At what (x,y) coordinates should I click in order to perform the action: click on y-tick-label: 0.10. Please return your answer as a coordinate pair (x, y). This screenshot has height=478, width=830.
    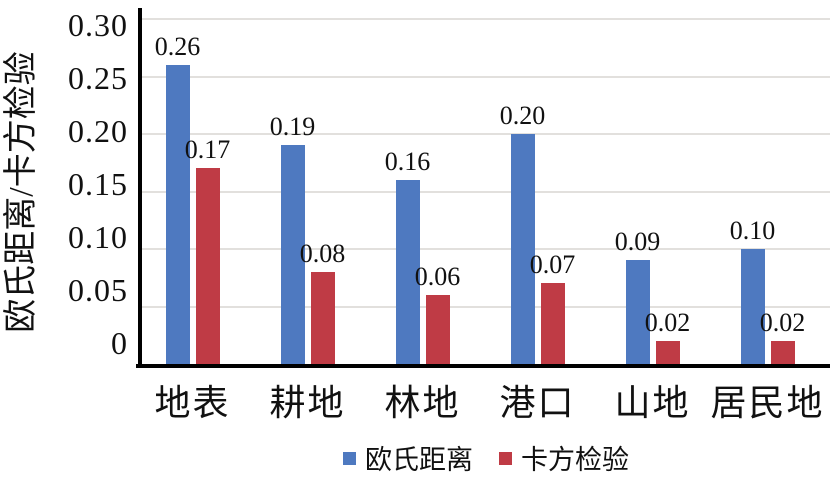
    Looking at the image, I should click on (98, 237).